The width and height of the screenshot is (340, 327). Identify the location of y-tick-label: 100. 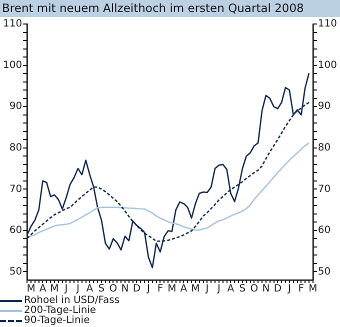
(12, 65).